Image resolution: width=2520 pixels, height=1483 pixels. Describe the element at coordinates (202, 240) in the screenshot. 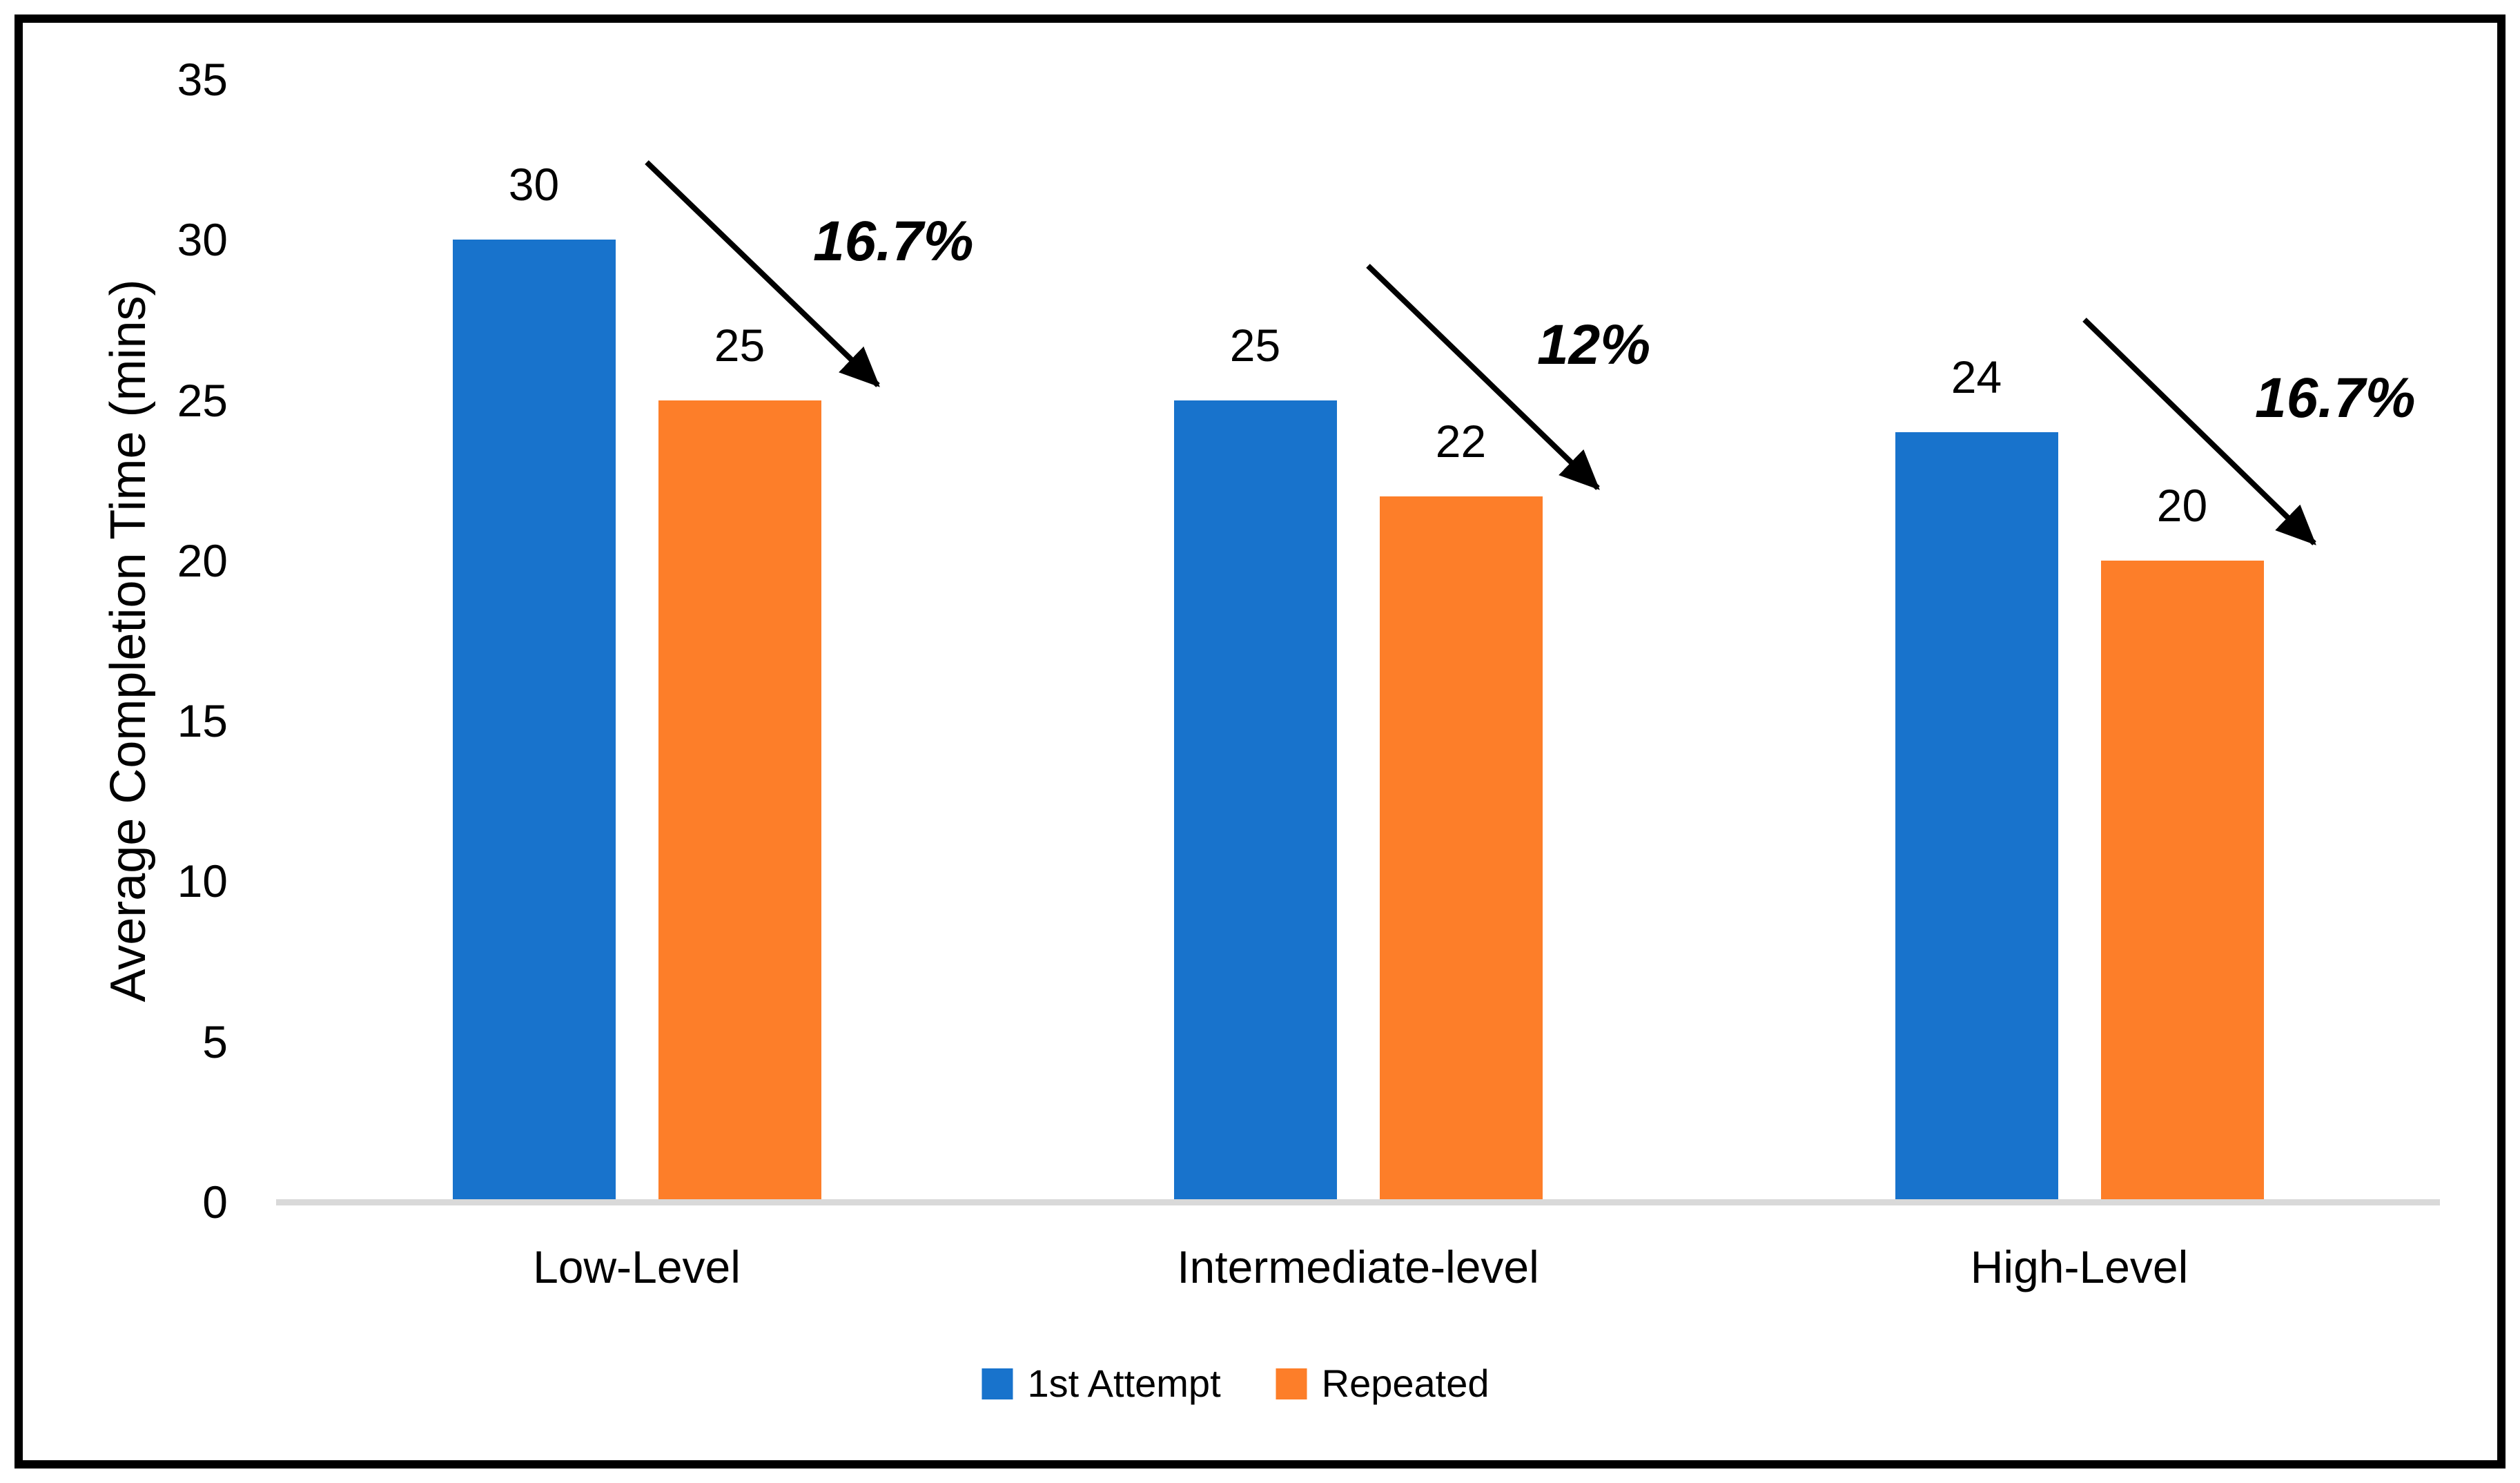

I see `y-tick-30: 30` at that location.